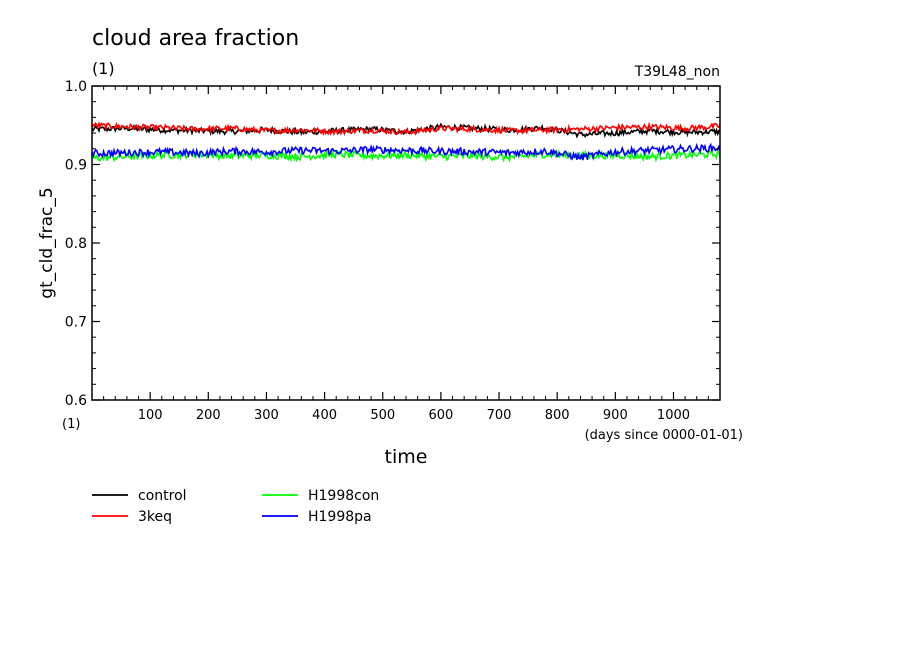 The height and width of the screenshot is (654, 904). Describe the element at coordinates (382, 415) in the screenshot. I see `x-tick-label: 500` at that location.